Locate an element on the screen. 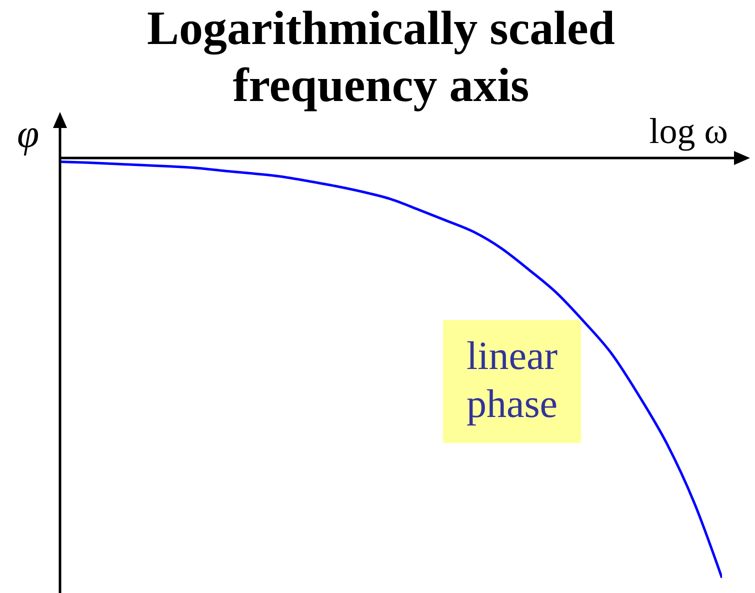 This screenshot has width=755, height=593. chart-title: Logarithmically scaled frequency axis is located at coordinates (381, 57).